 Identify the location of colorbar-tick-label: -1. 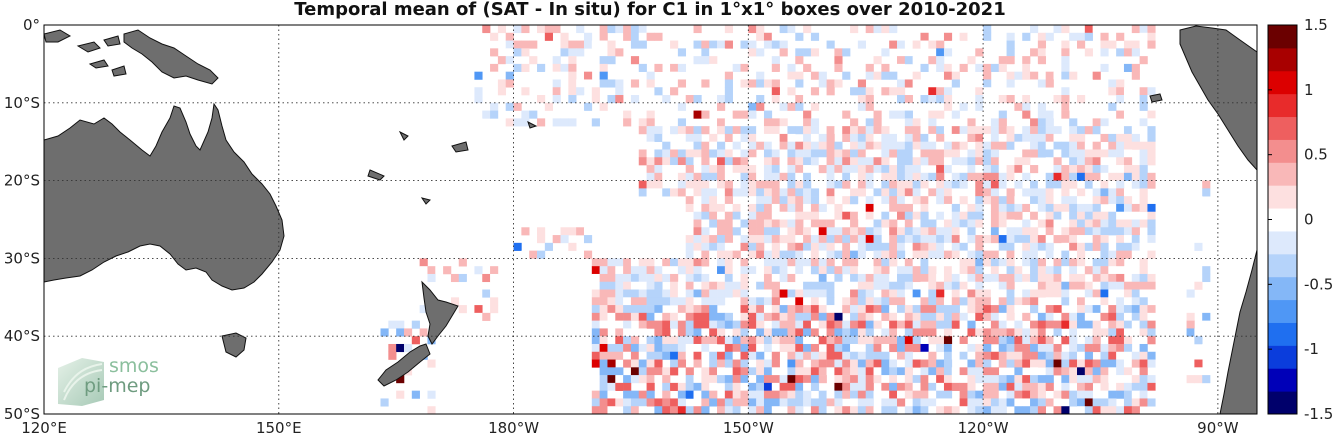
(1311, 349).